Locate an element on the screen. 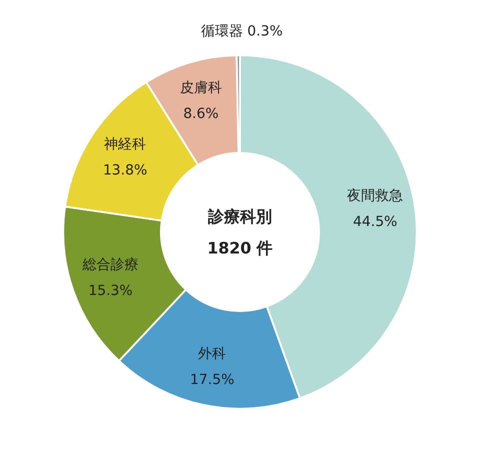 Image resolution: width=480 pixels, height=449 pixels. slice-label: 外科 is located at coordinates (212, 354).